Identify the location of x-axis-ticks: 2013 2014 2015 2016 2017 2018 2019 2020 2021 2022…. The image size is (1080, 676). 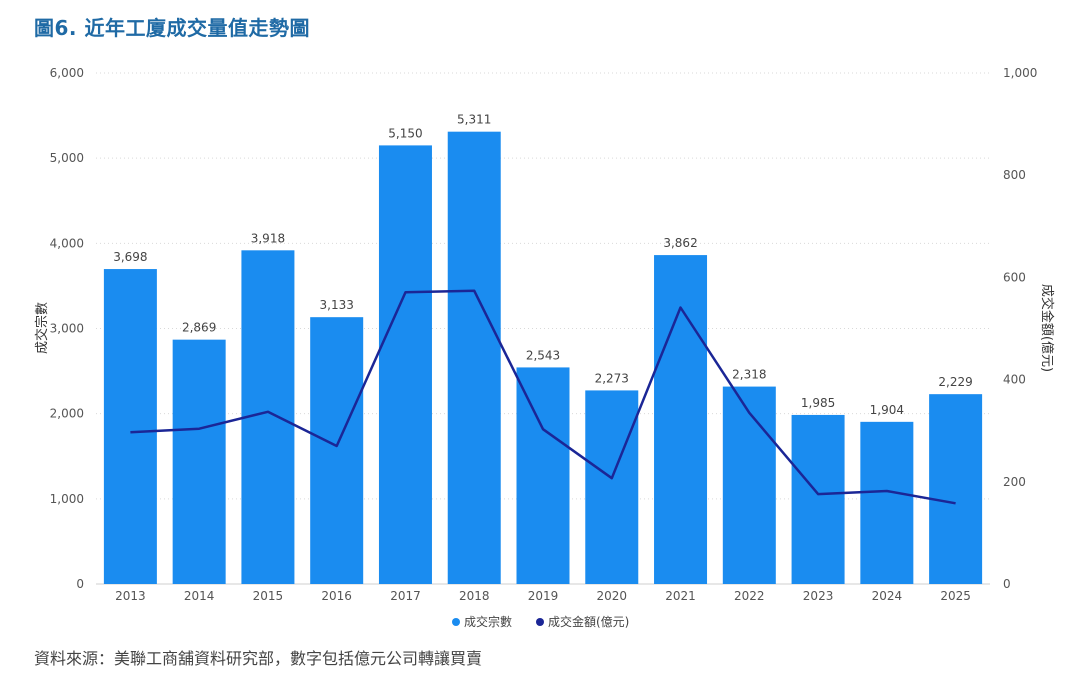
(543, 596).